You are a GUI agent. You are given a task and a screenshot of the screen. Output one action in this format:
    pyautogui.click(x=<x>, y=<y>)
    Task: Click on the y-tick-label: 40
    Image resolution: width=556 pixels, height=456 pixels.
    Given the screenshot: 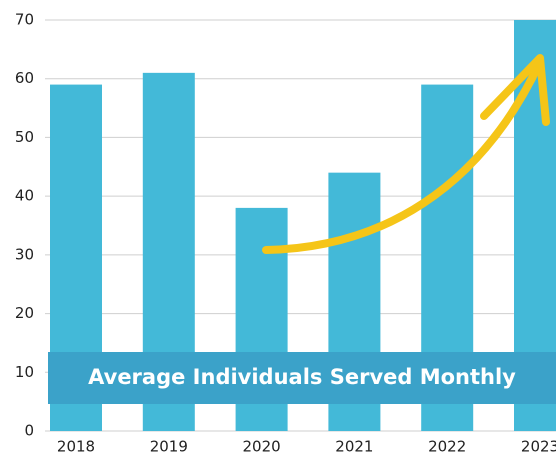 What is the action you would take?
    pyautogui.click(x=24, y=196)
    